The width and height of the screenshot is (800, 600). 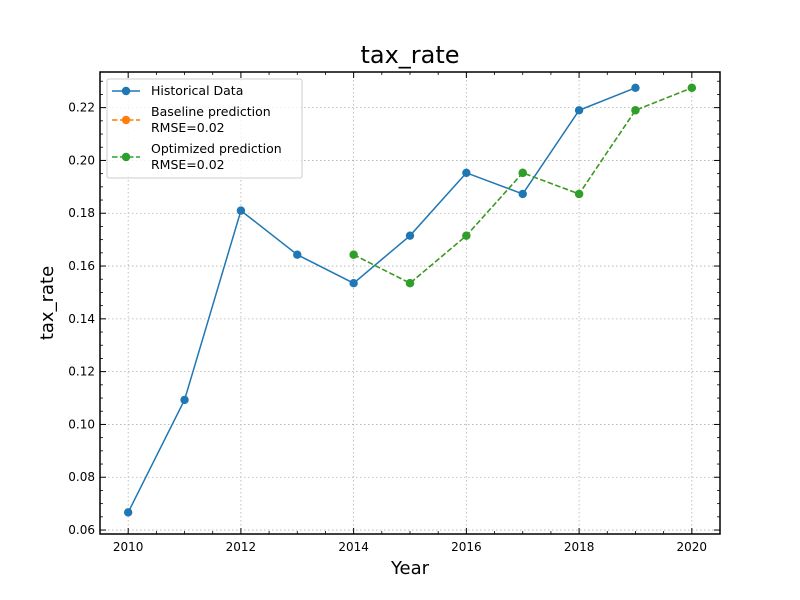 What do you see at coordinates (81, 266) in the screenshot?
I see `y-tick-label: 0.16` at bounding box center [81, 266].